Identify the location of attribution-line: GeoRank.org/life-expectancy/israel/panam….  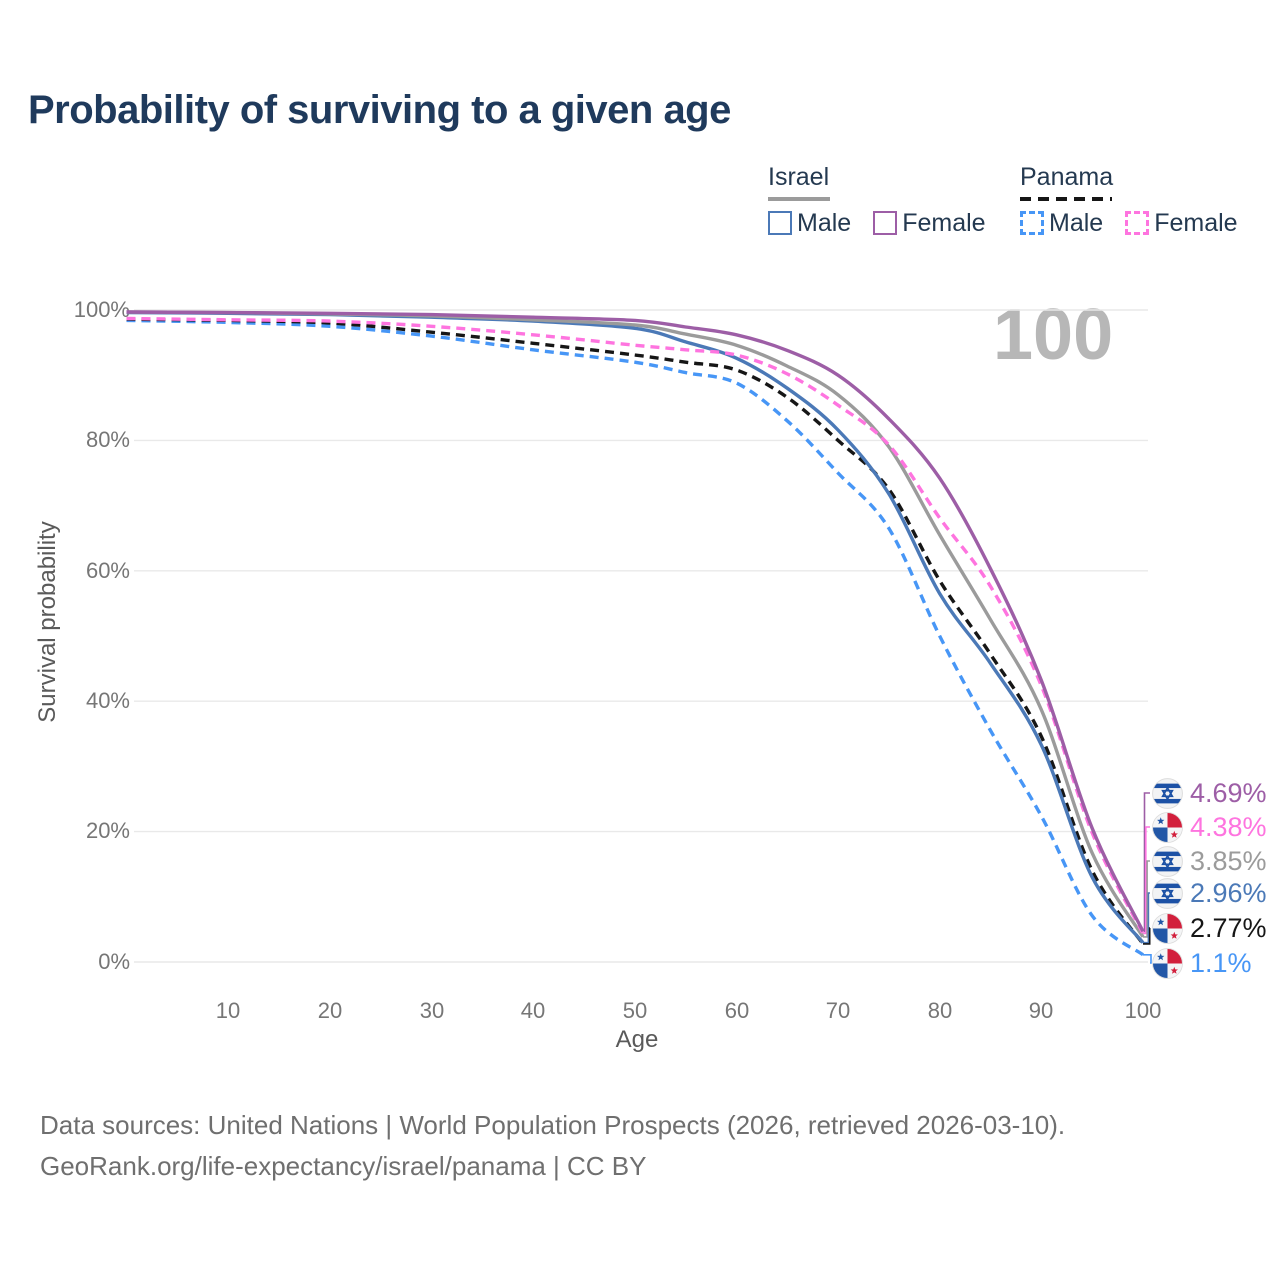
(343, 1166).